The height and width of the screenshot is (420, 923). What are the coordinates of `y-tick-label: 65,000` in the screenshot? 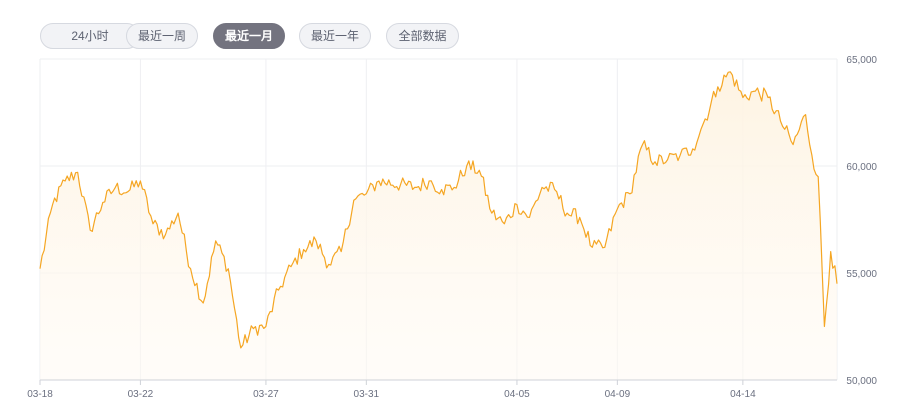 It's located at (861, 60).